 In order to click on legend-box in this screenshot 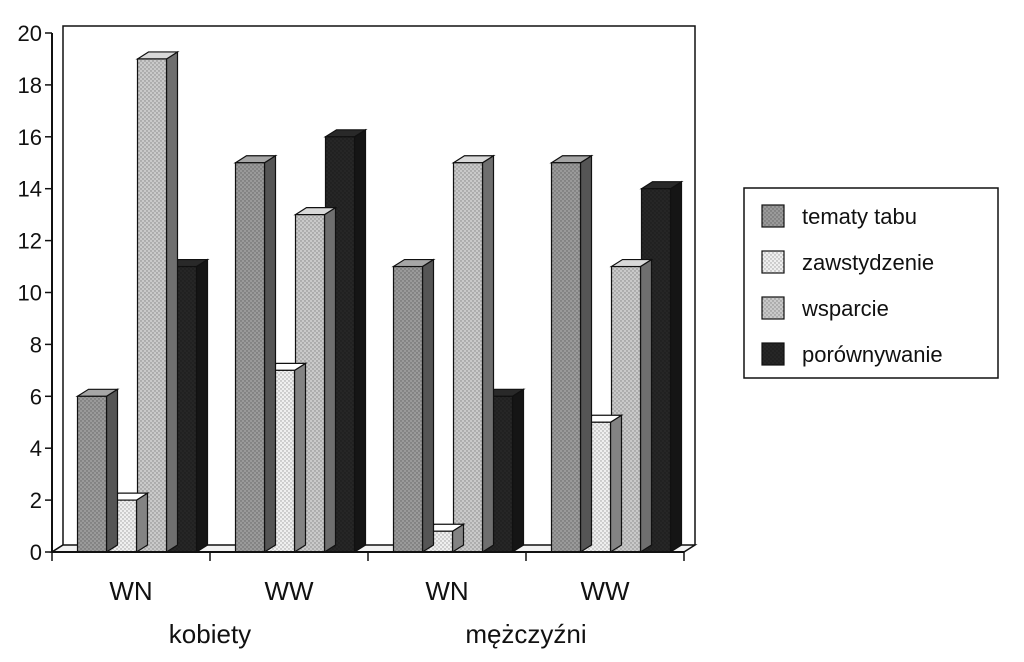, I will do `click(871, 283)`.